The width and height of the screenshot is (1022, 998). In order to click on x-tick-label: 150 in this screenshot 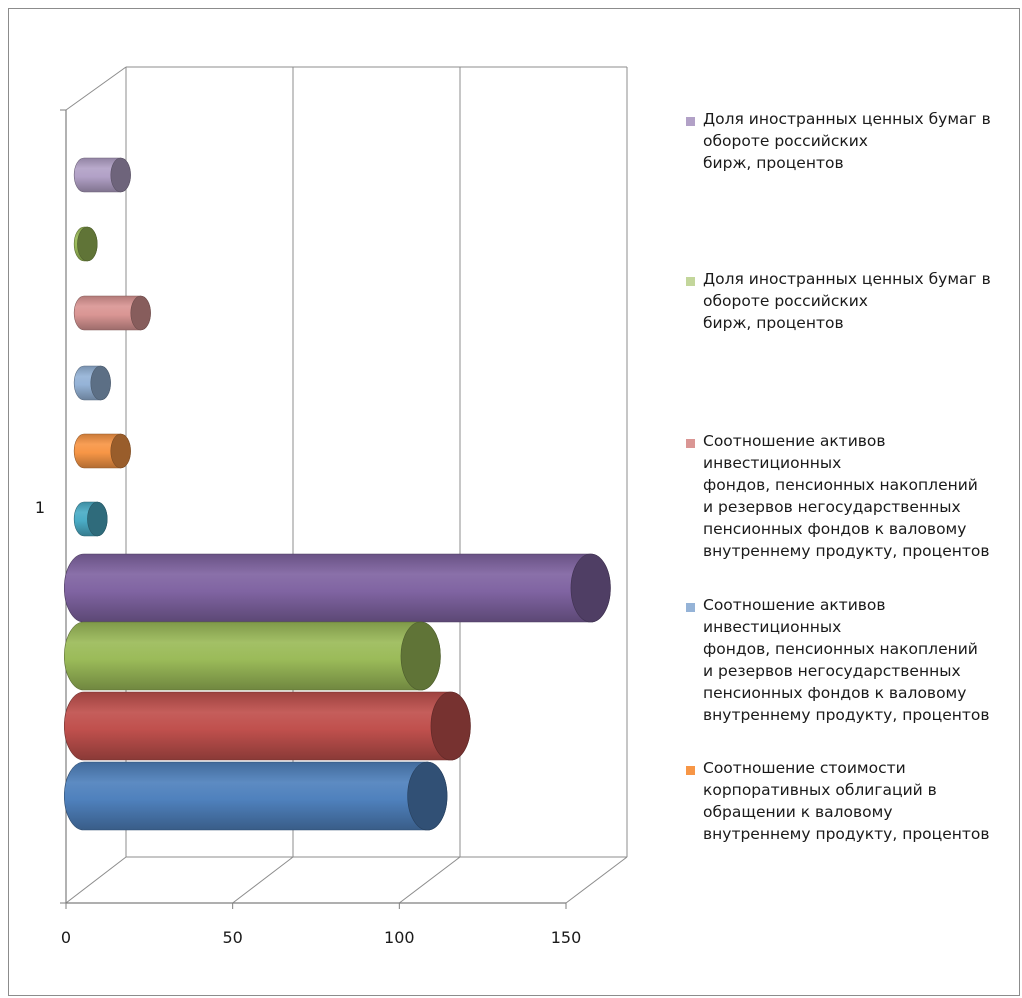, I will do `click(566, 937)`.